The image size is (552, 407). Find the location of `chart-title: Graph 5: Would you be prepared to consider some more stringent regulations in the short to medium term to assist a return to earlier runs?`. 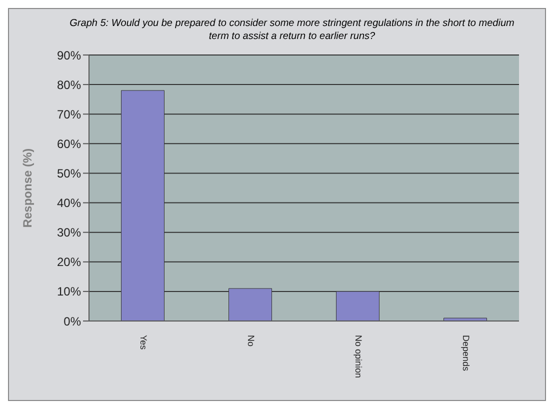

chart-title: Graph 5: Would you be prepared to consider some more stringent regulations in the short to medium term to assist a return to earlier runs? is located at coordinates (292, 30).